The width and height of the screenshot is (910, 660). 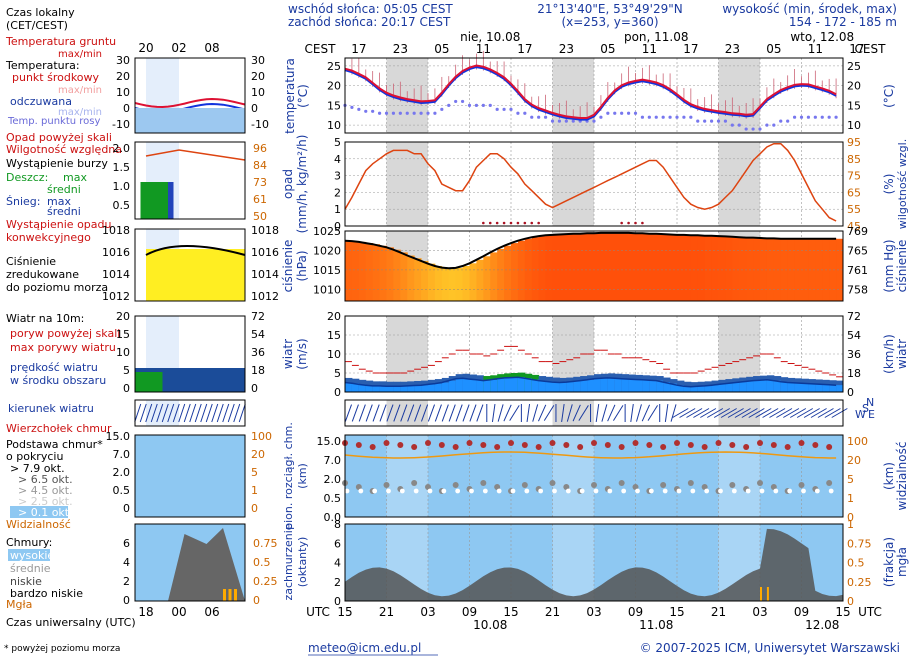 I want to click on legend-conv1: Wystąpienie opadu, so click(x=58, y=224).